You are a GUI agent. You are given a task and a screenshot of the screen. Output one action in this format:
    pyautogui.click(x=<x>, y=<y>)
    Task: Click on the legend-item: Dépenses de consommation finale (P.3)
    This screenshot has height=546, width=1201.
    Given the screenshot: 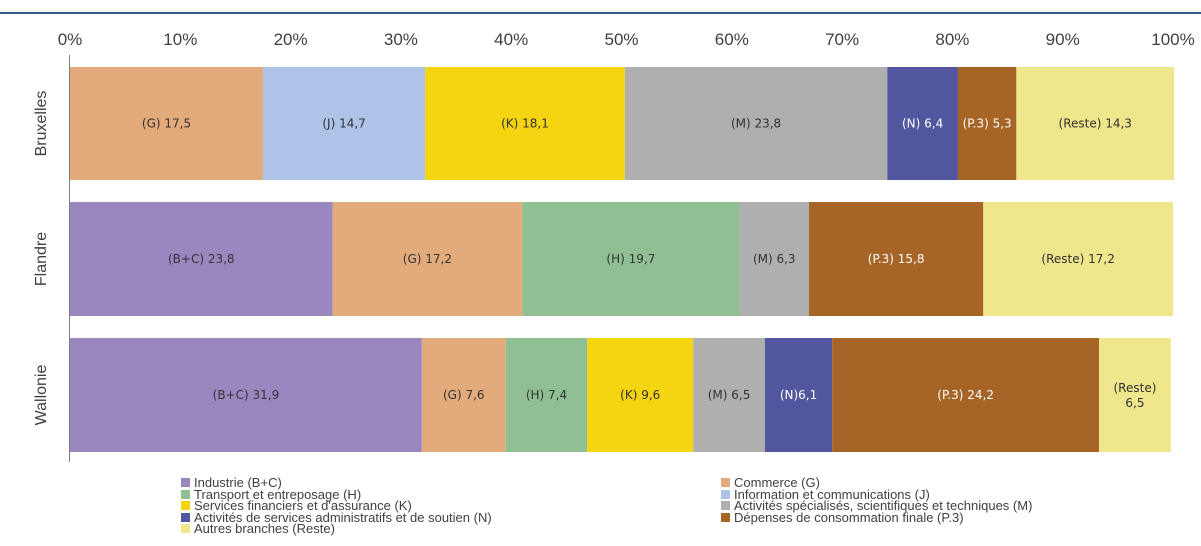 What is the action you would take?
    pyautogui.click(x=951, y=517)
    